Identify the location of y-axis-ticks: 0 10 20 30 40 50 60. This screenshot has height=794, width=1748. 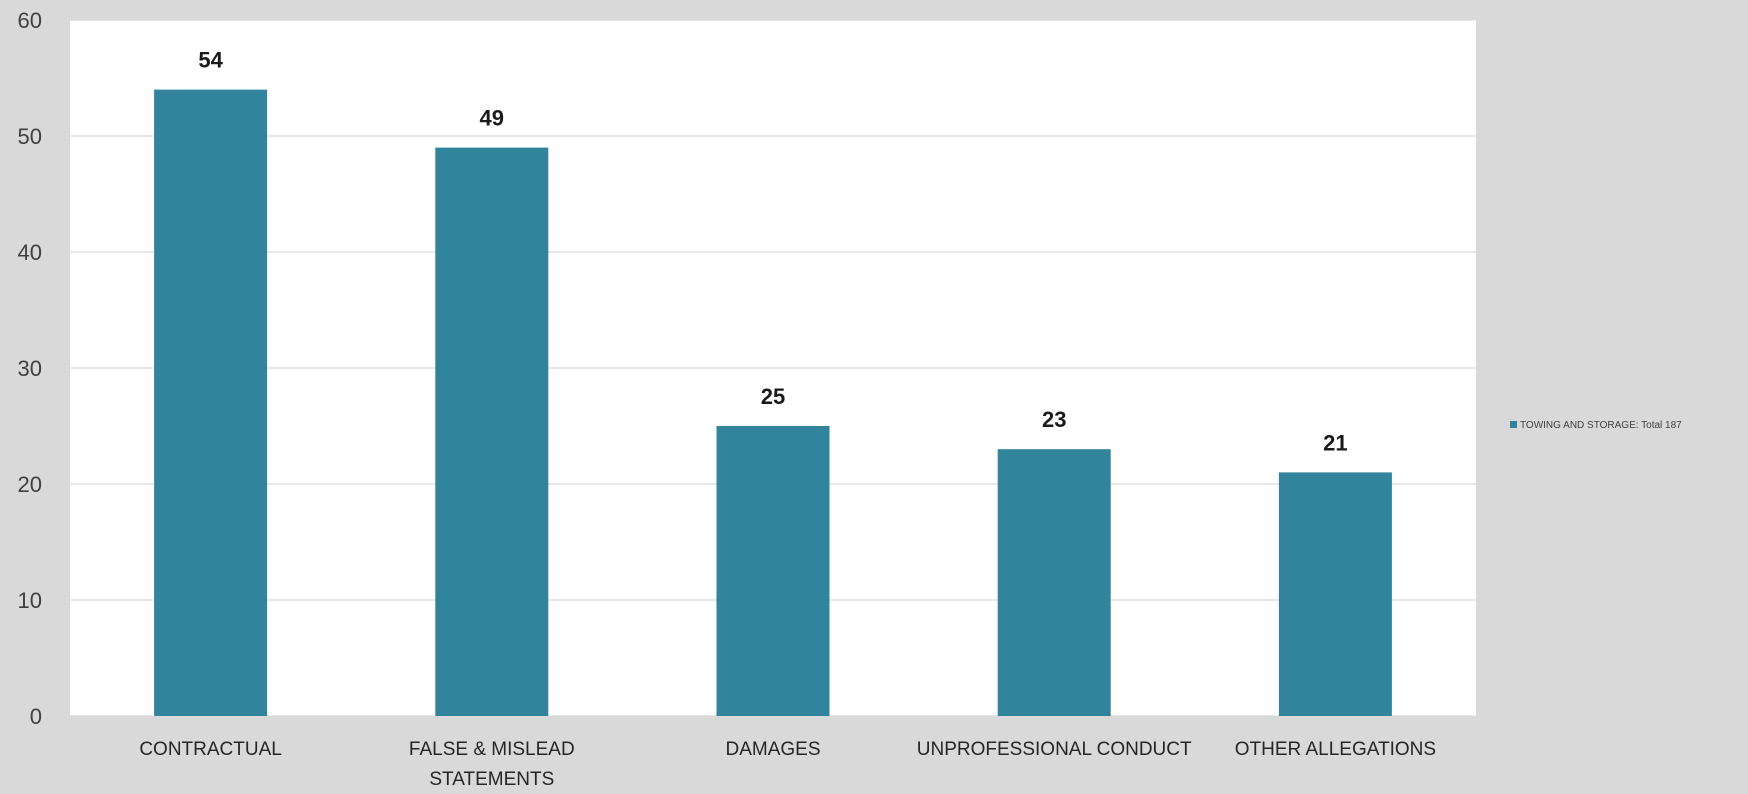
(30, 368).